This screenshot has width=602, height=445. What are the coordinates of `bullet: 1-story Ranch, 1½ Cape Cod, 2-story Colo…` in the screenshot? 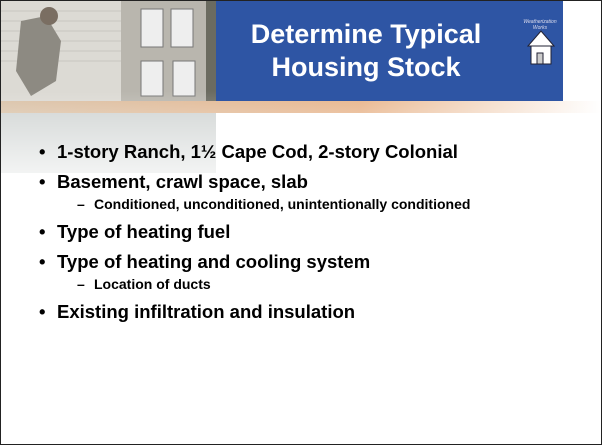 It's located at (274, 152).